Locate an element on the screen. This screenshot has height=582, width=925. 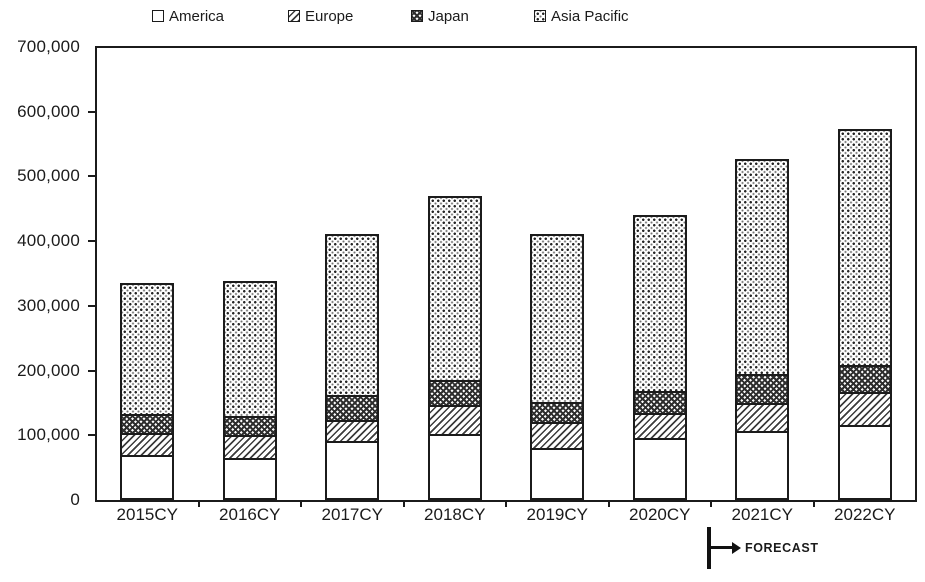
legend-label: Asia Pacific is located at coordinates (590, 16).